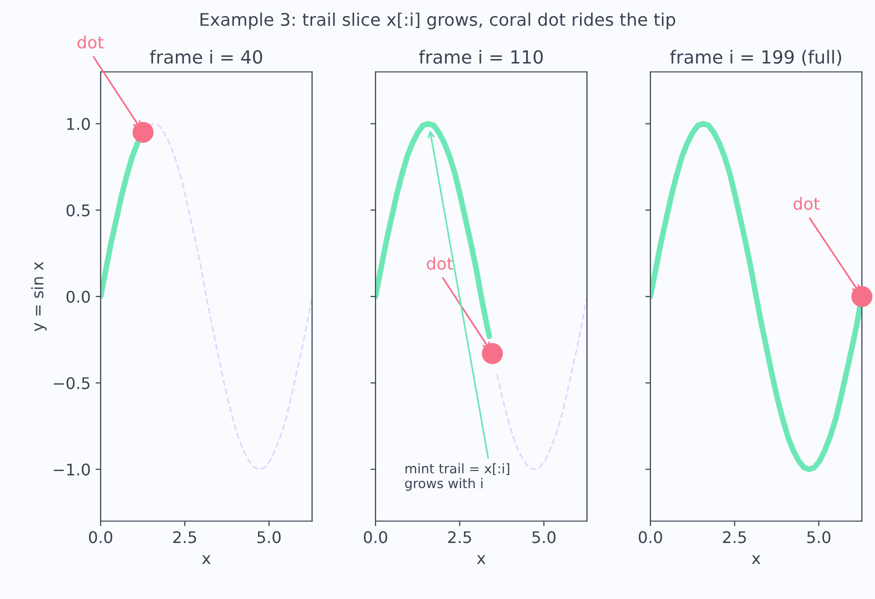  What do you see at coordinates (457, 477) in the screenshot?
I see `annotation: mint trail = x[:i] grows with i` at bounding box center [457, 477].